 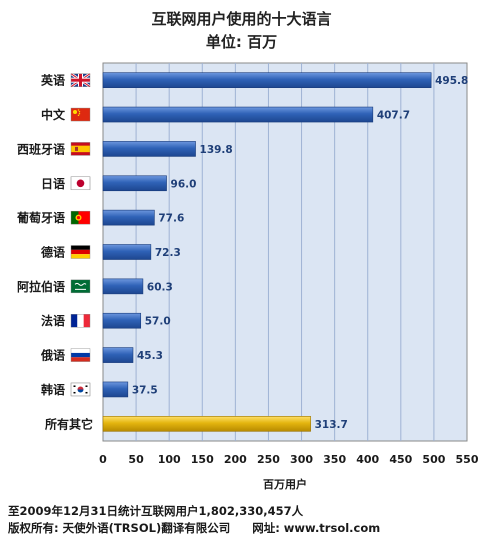 I want to click on data-label: 77.6, so click(x=171, y=219).